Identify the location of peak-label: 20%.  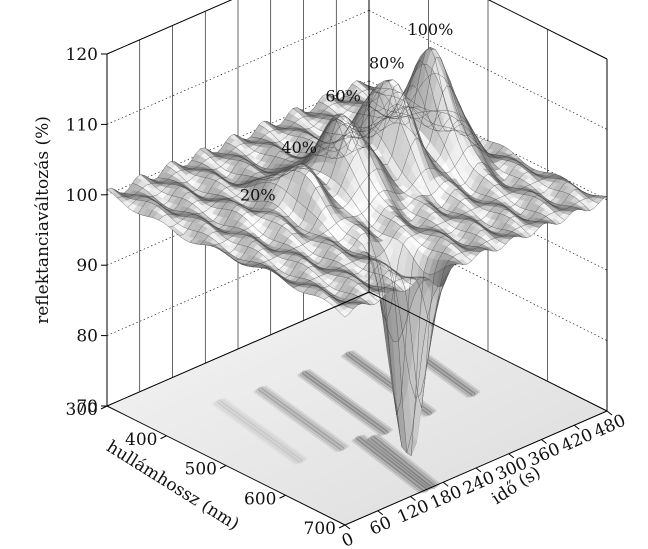
(258, 195).